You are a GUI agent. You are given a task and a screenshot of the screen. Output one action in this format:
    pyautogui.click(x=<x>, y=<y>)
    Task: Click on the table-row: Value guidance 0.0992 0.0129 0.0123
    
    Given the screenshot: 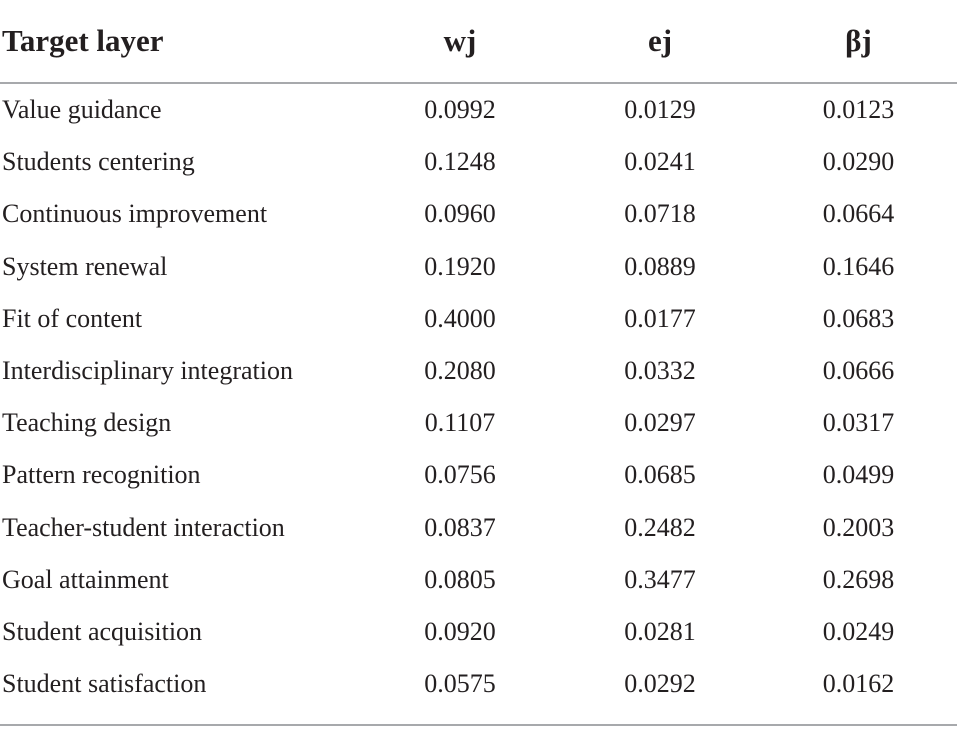 What is the action you would take?
    pyautogui.click(x=478, y=109)
    